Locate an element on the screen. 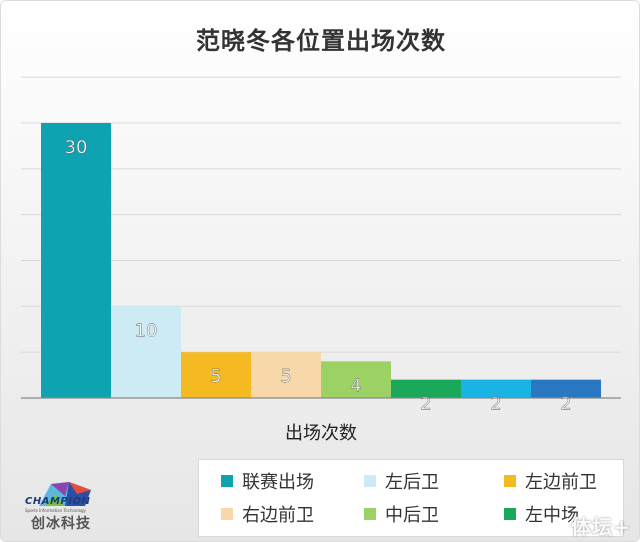 This screenshot has width=640, height=542. legend-item: 左后卫 is located at coordinates (401, 481).